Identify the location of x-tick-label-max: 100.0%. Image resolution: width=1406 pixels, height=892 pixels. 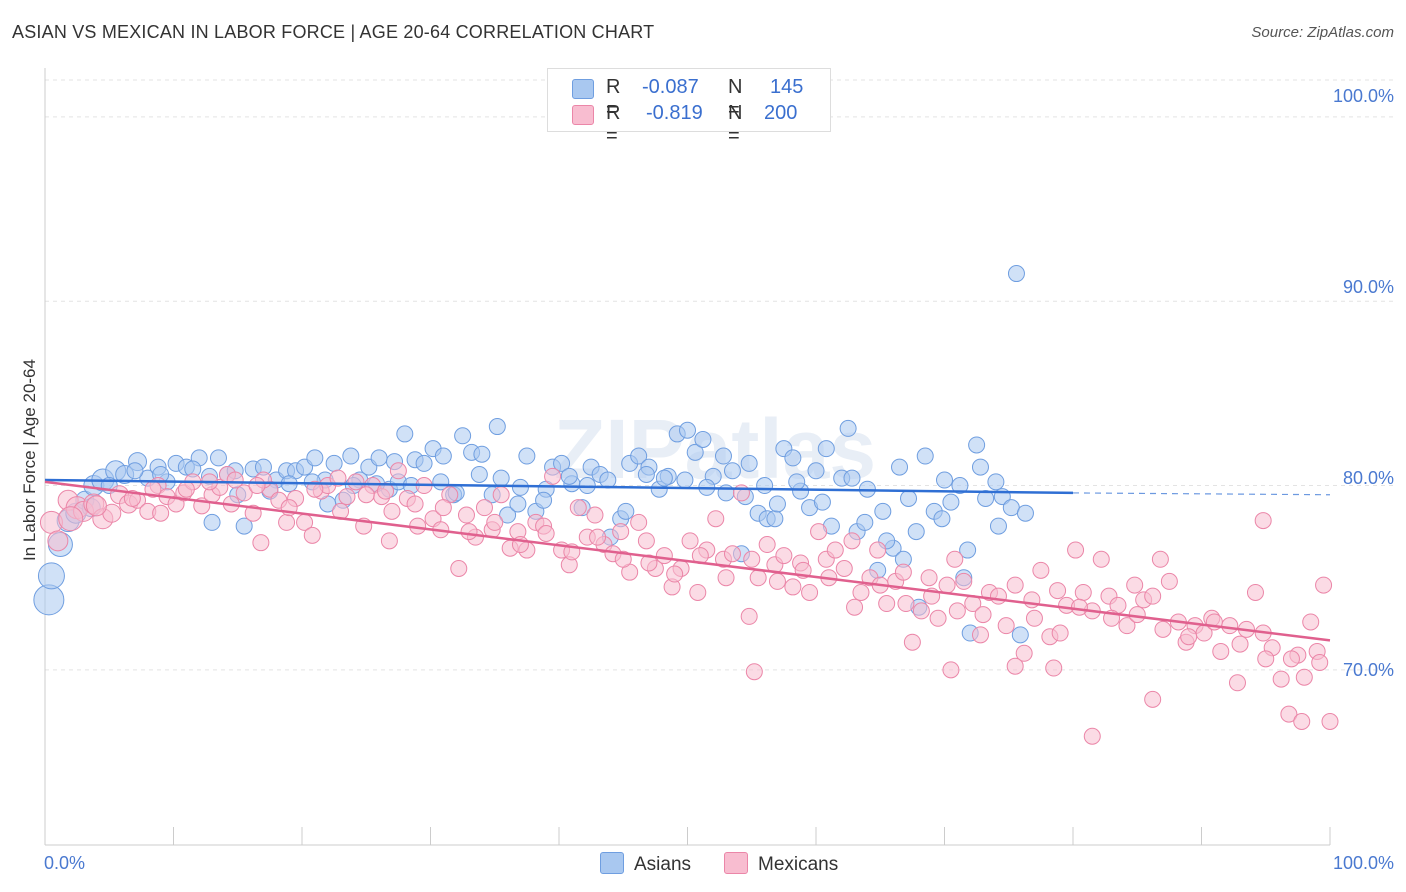
(1363, 863).